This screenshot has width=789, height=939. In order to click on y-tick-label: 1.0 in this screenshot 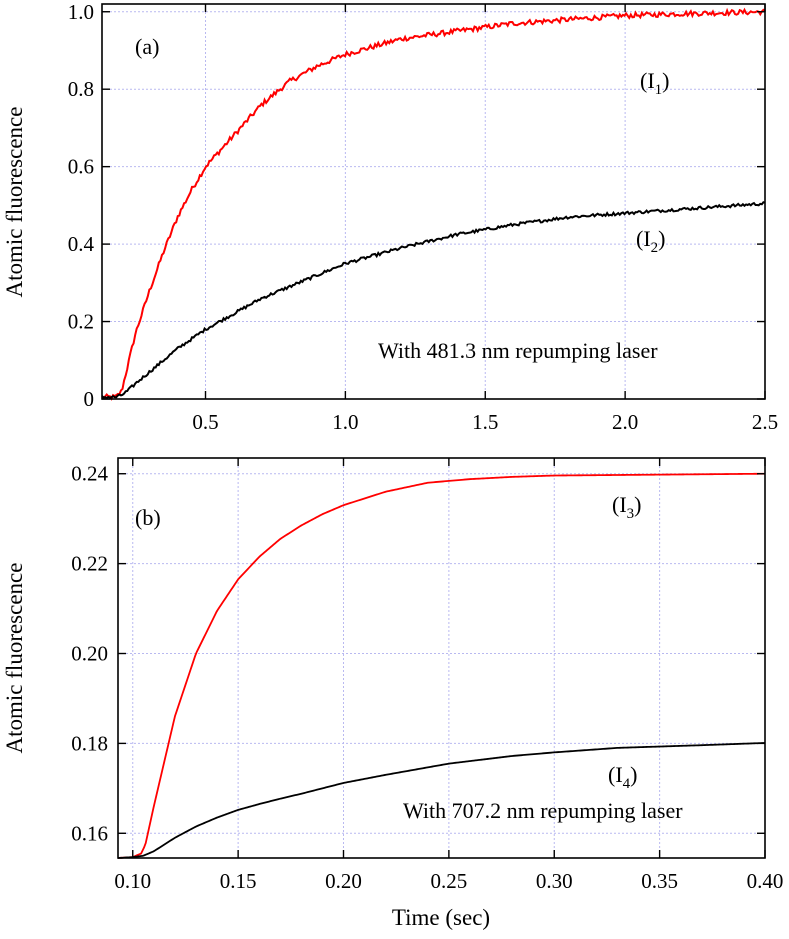, I will do `click(81, 12)`.